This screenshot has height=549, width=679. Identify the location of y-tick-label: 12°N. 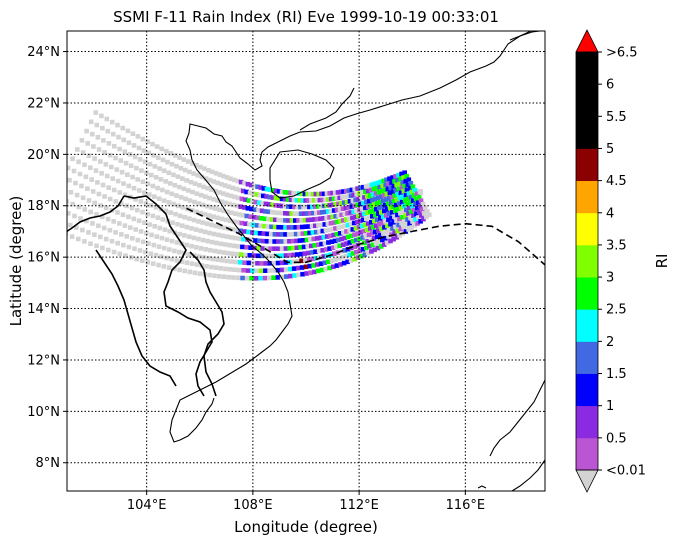
(43, 360).